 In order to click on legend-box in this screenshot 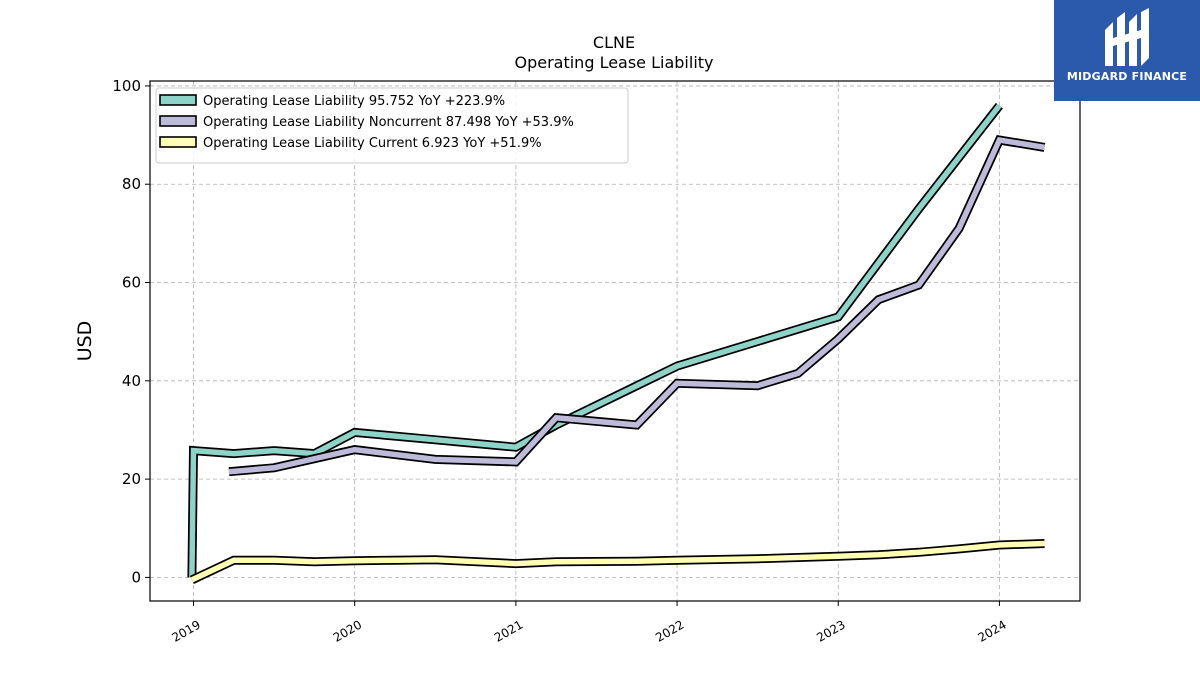, I will do `click(392, 125)`.